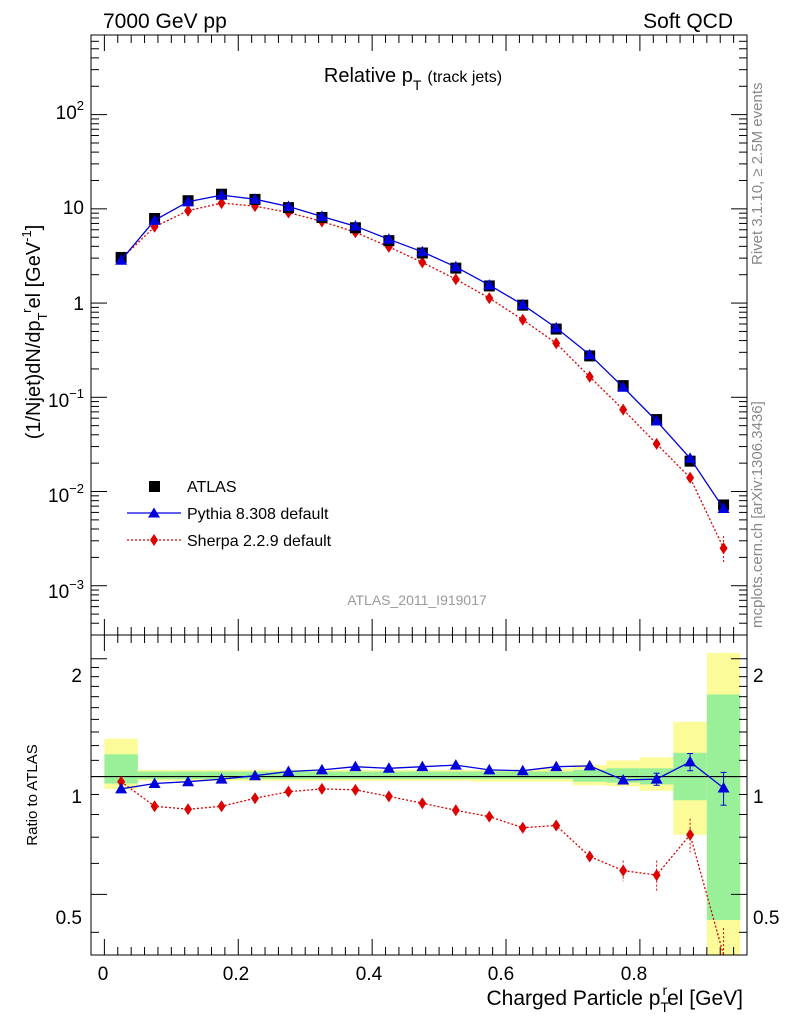  What do you see at coordinates (501, 974) in the screenshot?
I see `xtick-label-0-6: 0.6` at bounding box center [501, 974].